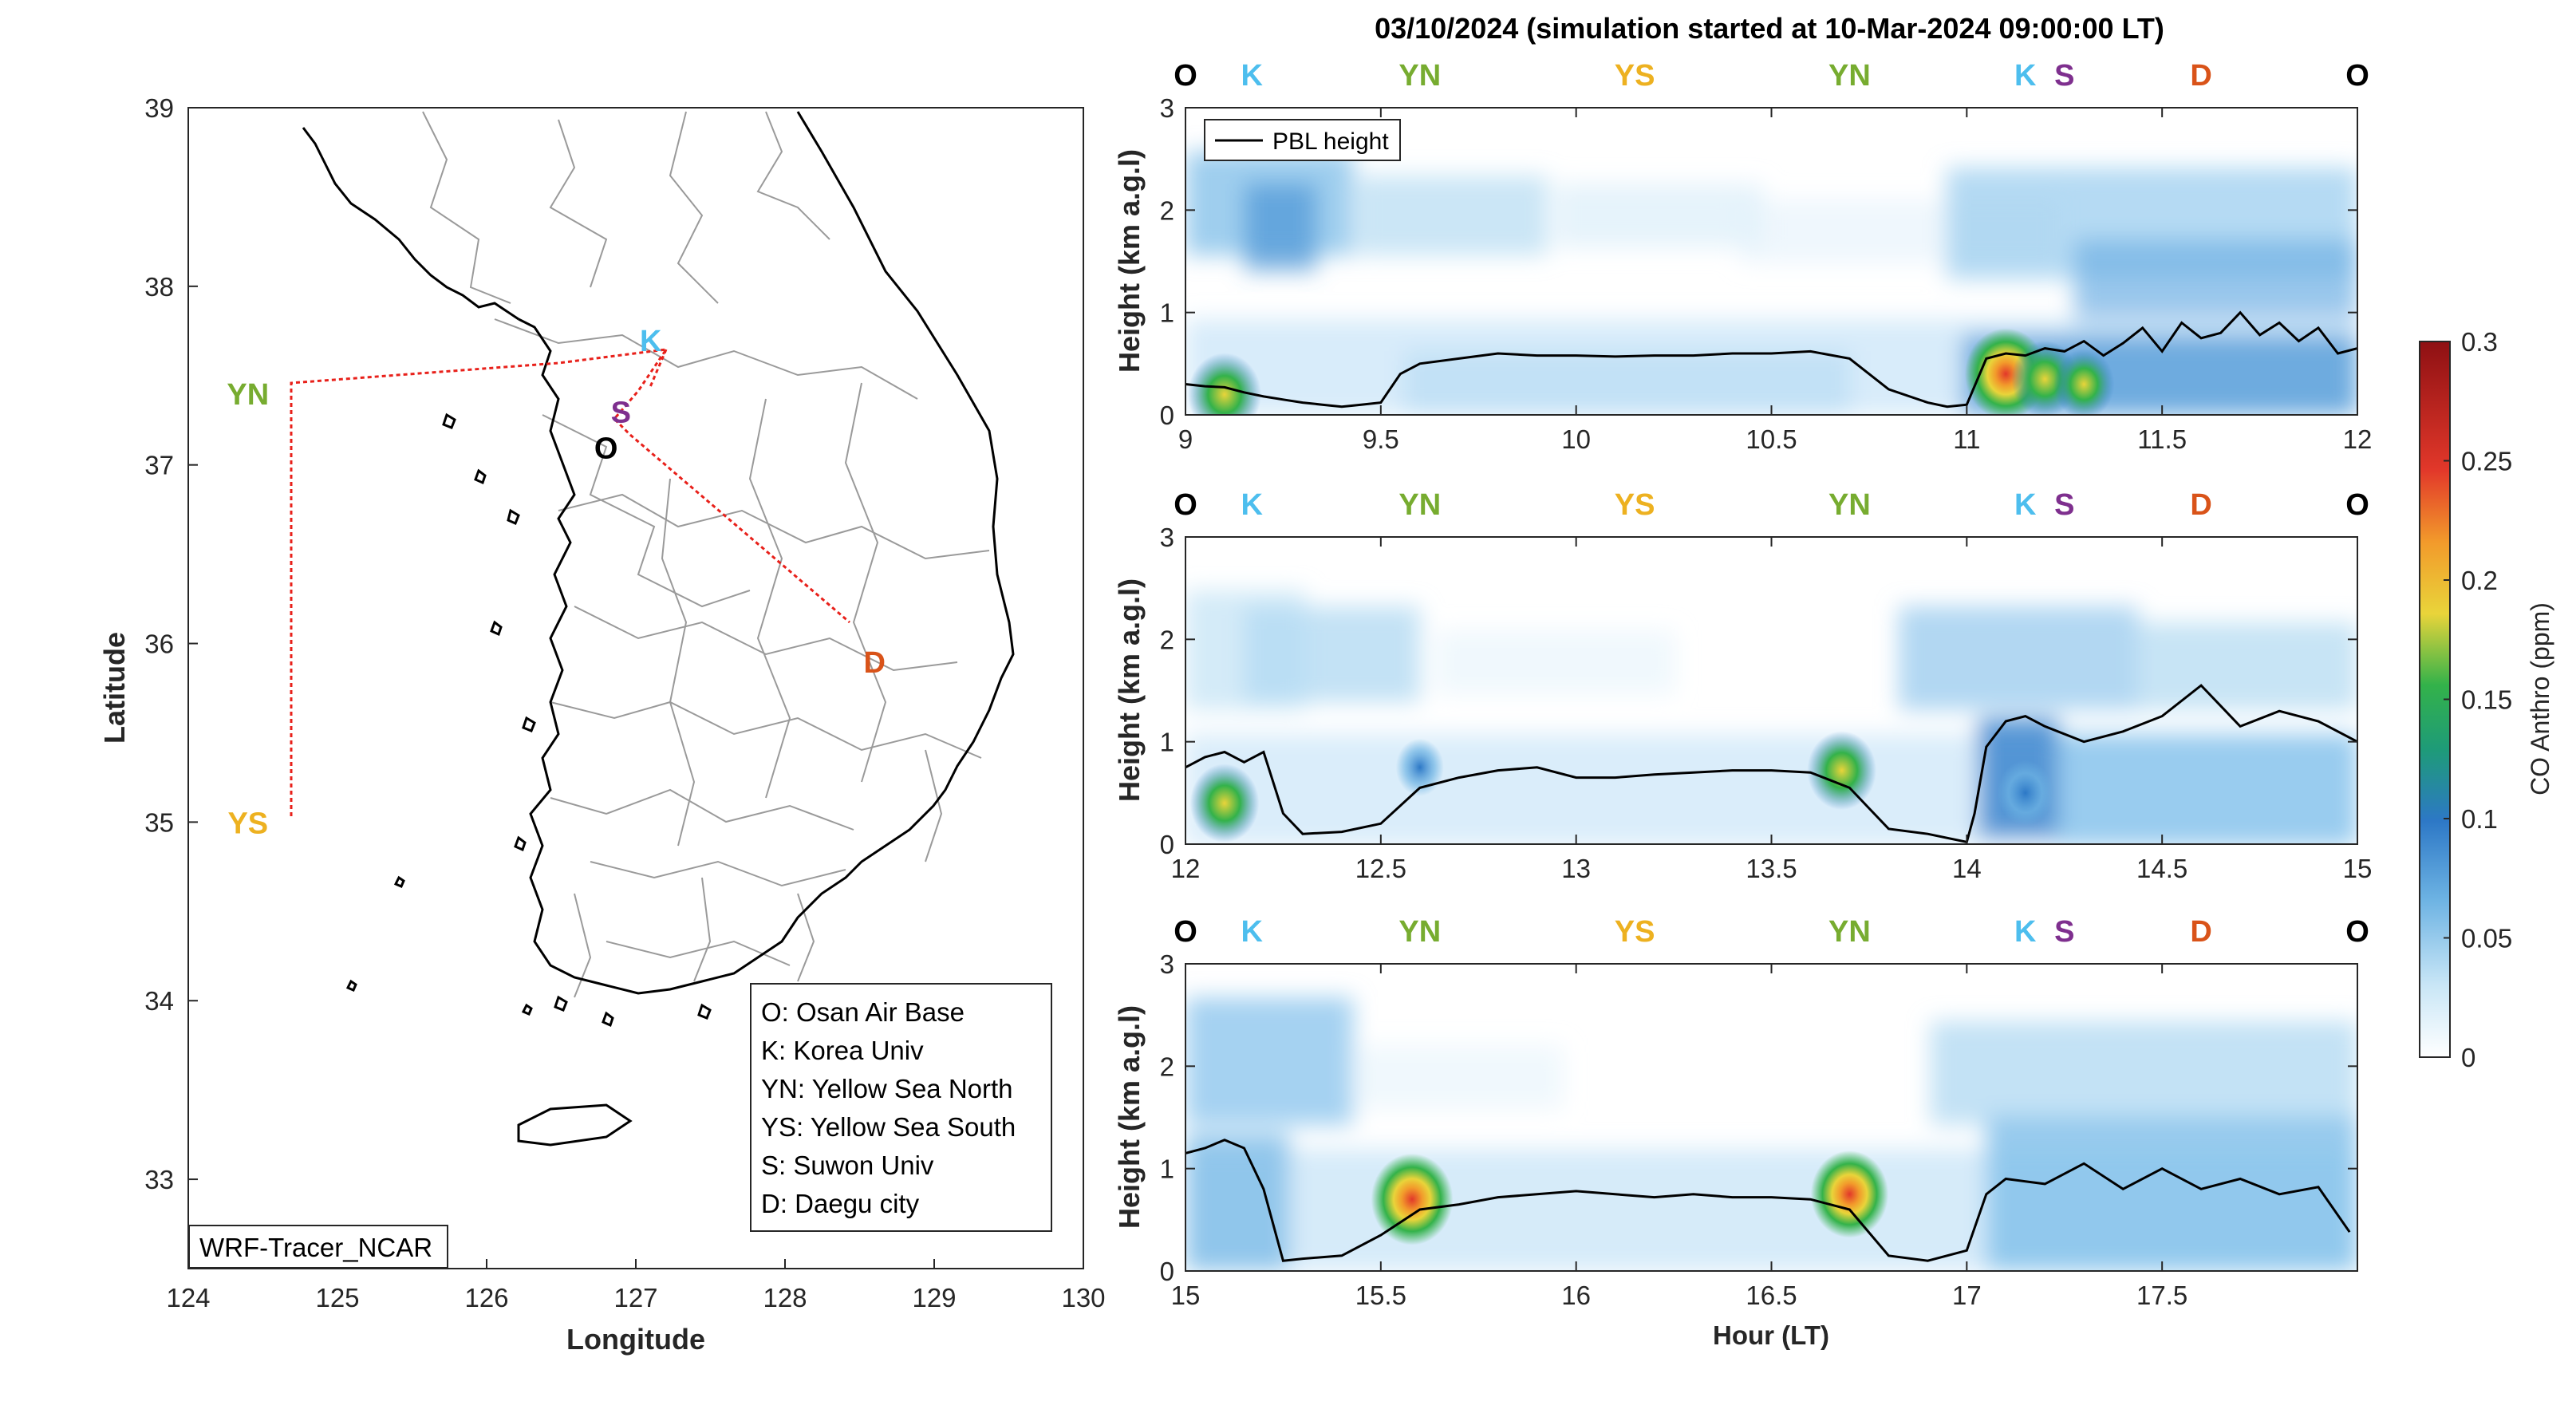 This screenshot has width=2576, height=1413. I want to click on xtick-label: 13.5, so click(1772, 868).